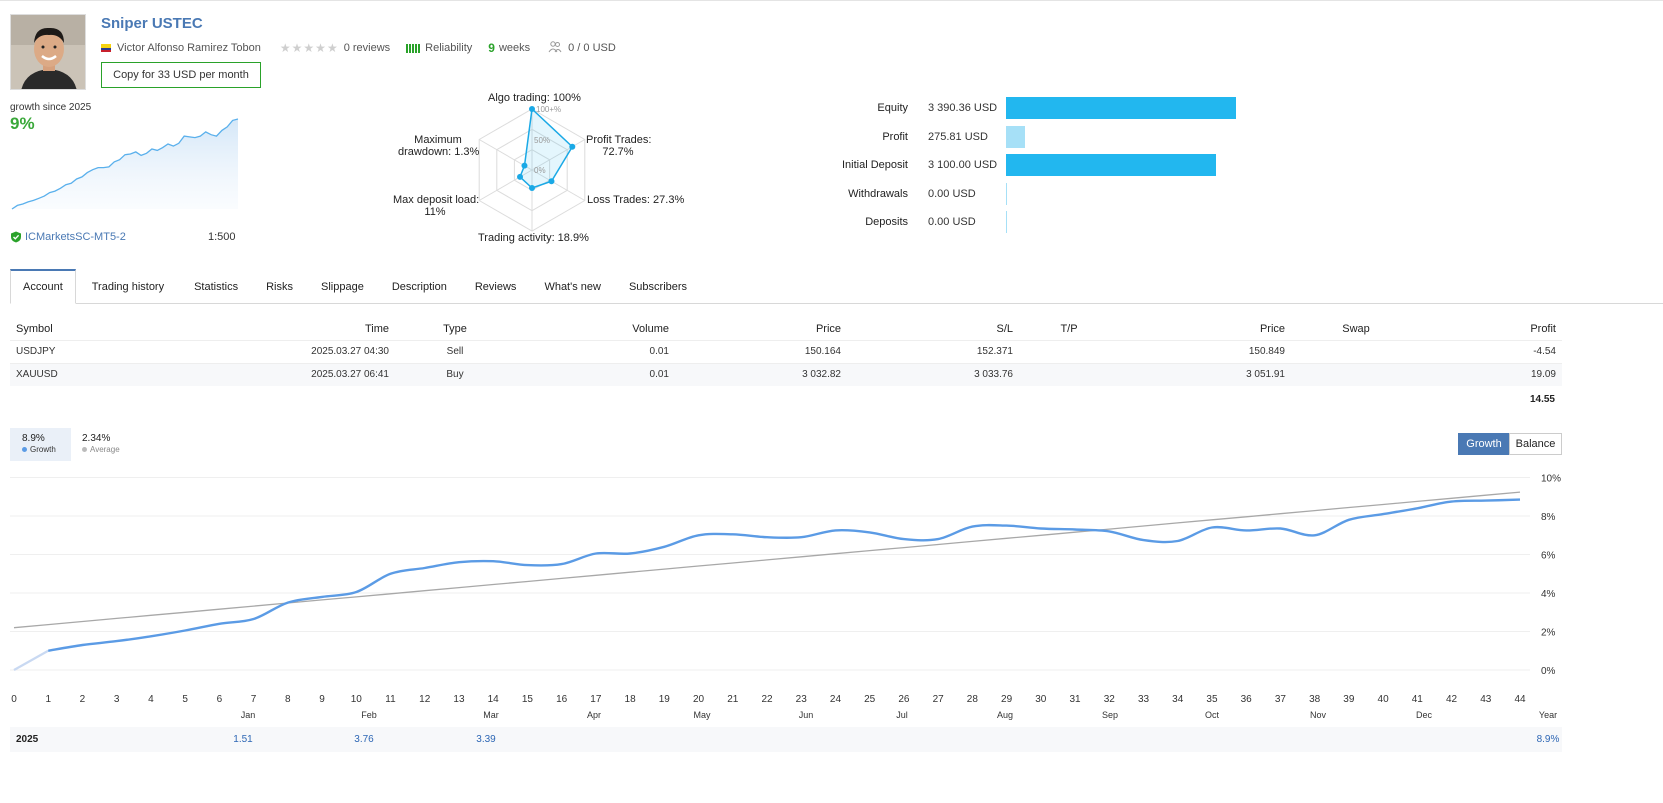 The image size is (1663, 803). I want to click on position-cell: USDJPY, so click(70, 351).